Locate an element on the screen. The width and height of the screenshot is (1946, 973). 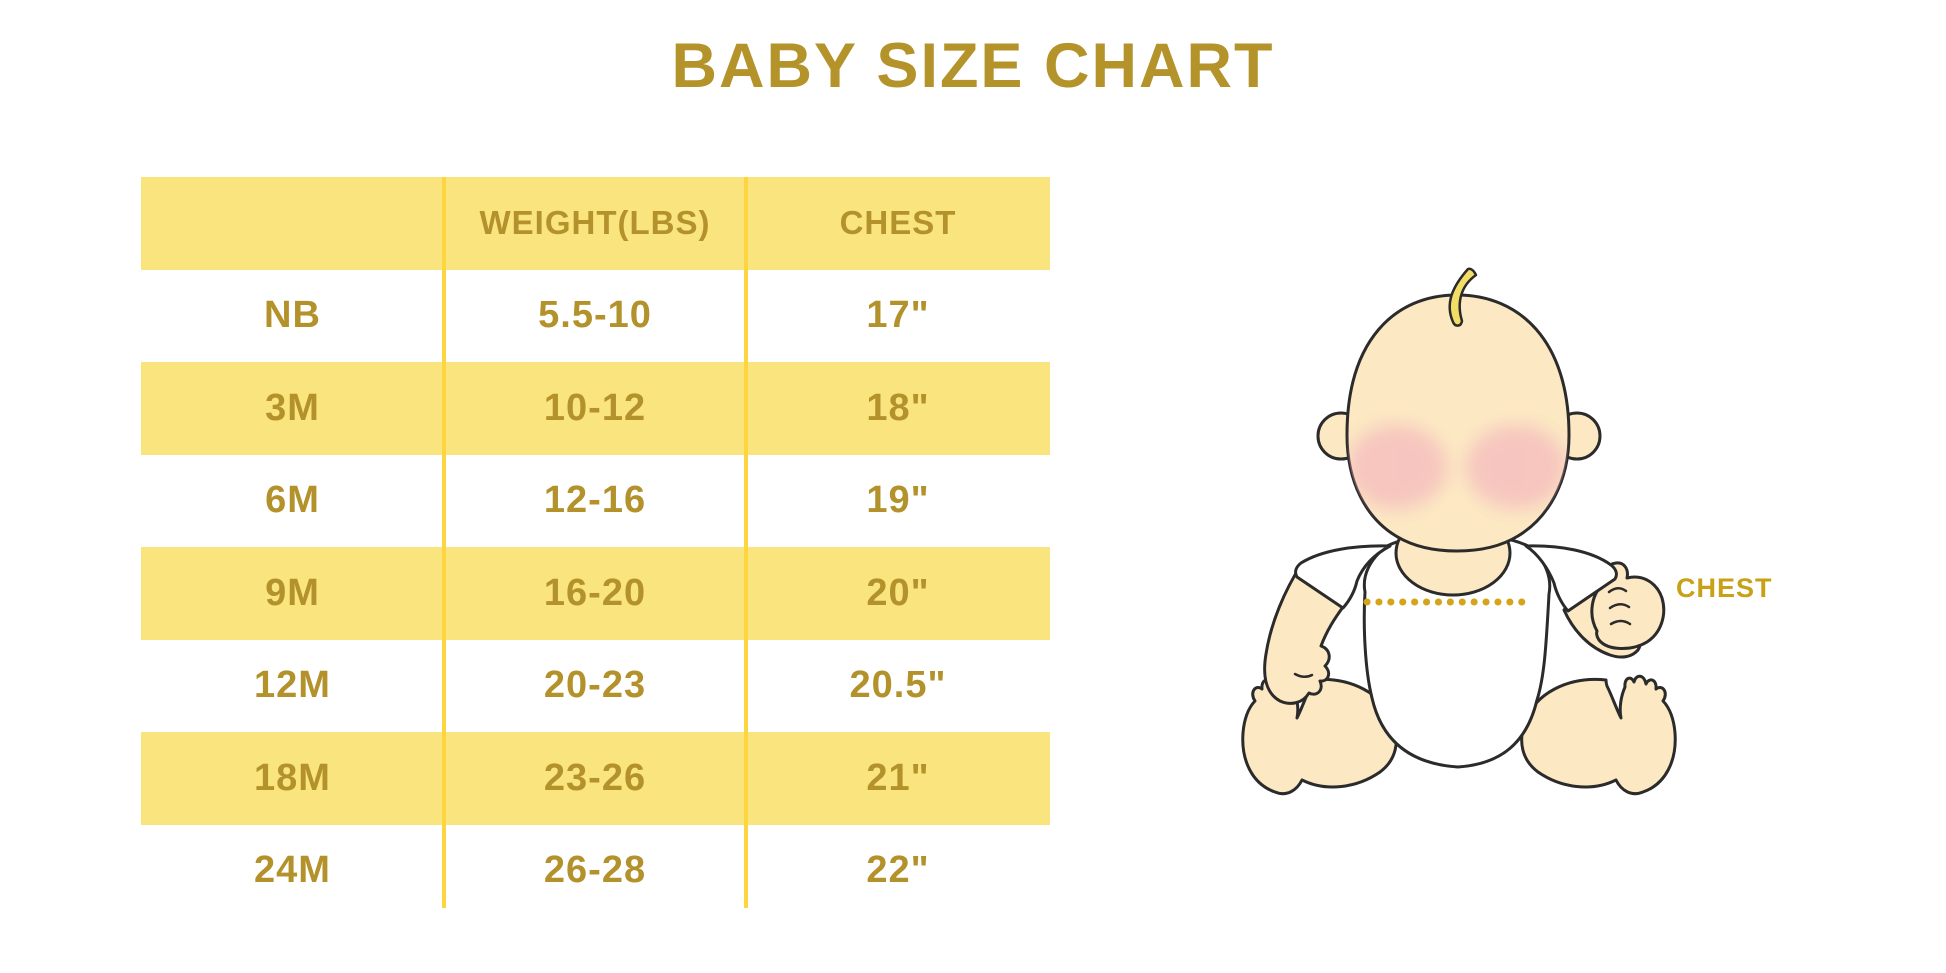
table-row: 3M 10-12 18" is located at coordinates (595, 408).